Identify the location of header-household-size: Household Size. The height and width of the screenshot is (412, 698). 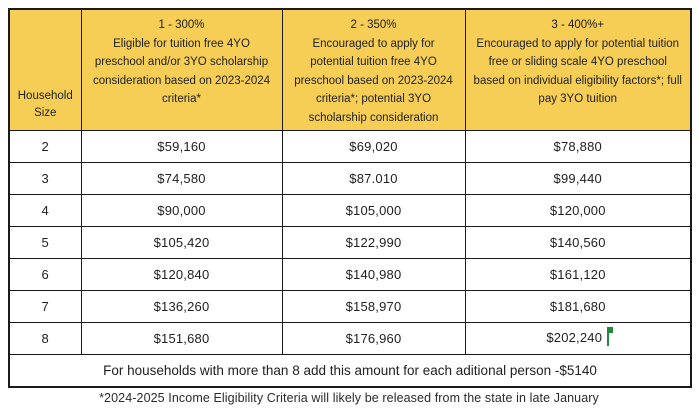
(45, 69).